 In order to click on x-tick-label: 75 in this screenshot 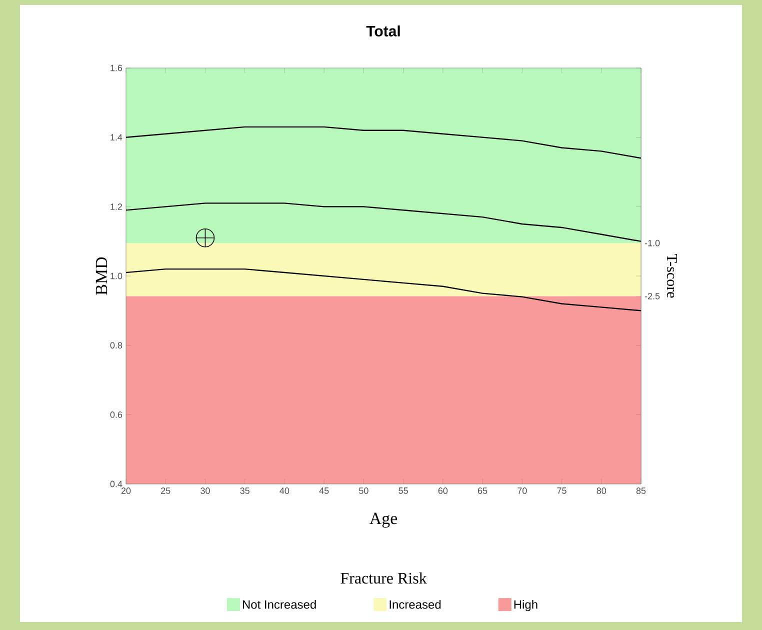, I will do `click(561, 491)`.